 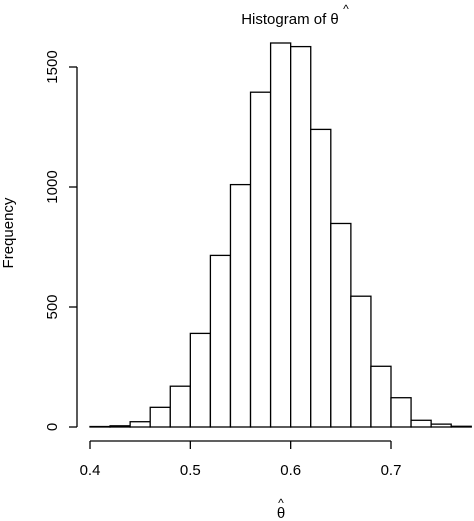 What do you see at coordinates (391, 470) in the screenshot?
I see `x-tick-label: 0.7` at bounding box center [391, 470].